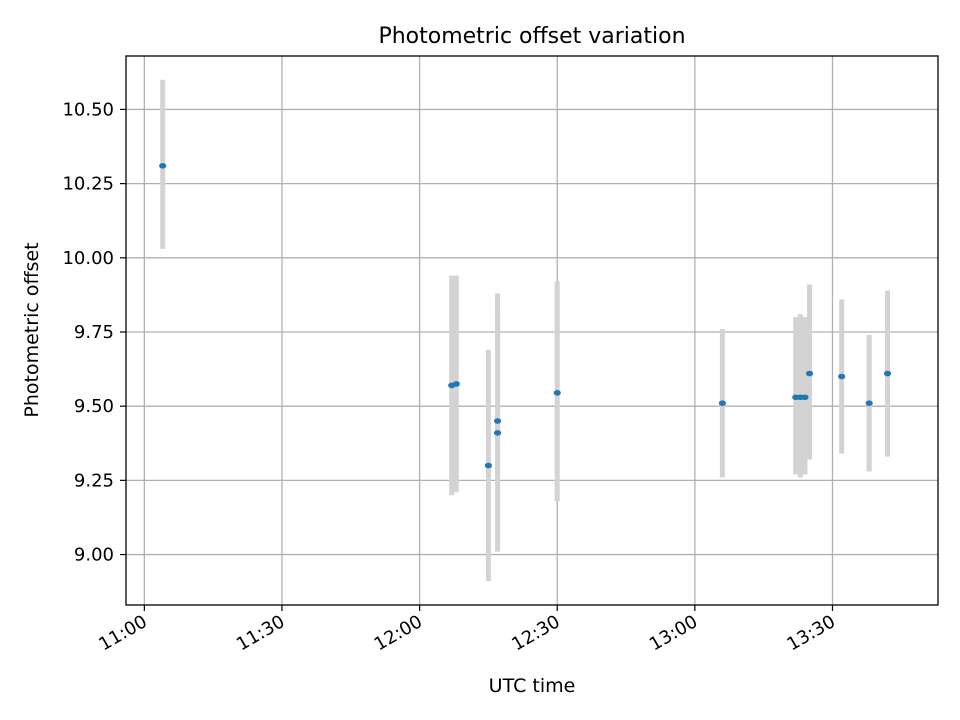 This screenshot has height=720, width=960. I want to click on y-tick-label: 9.50, so click(94, 406).